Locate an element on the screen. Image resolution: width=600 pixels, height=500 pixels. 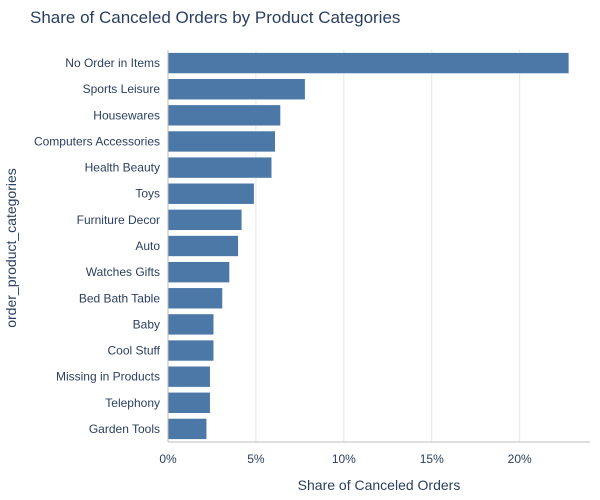
y-tick-label: No Order in Items is located at coordinates (112, 63).